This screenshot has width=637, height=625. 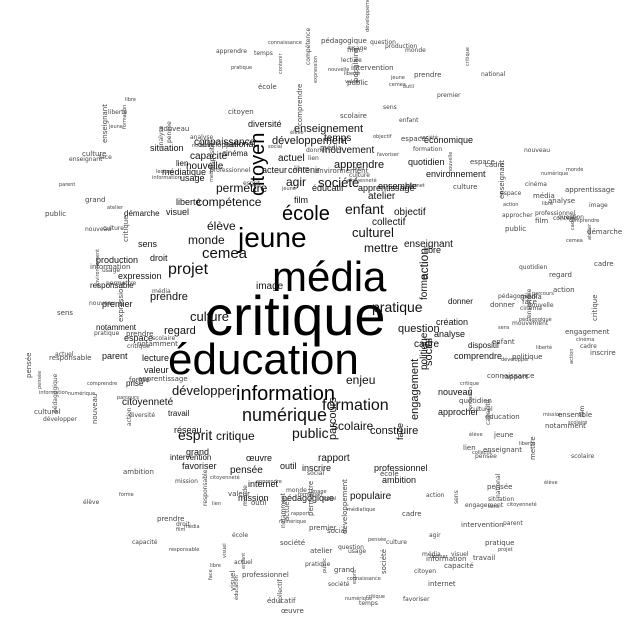 What do you see at coordinates (531, 308) in the screenshot?
I see `cloud-word-small: cinéma` at bounding box center [531, 308].